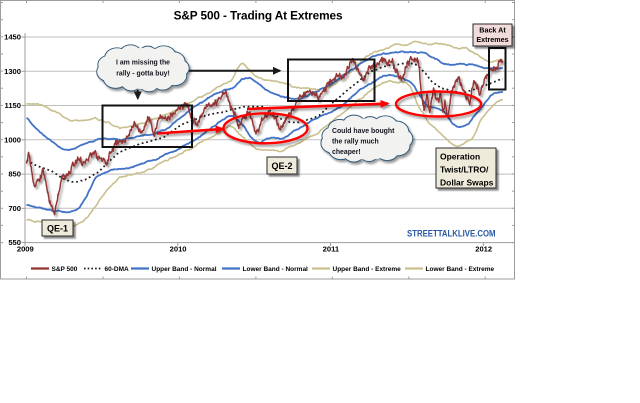  Describe the element at coordinates (25, 249) in the screenshot. I see `svg-text: 2009` at that location.